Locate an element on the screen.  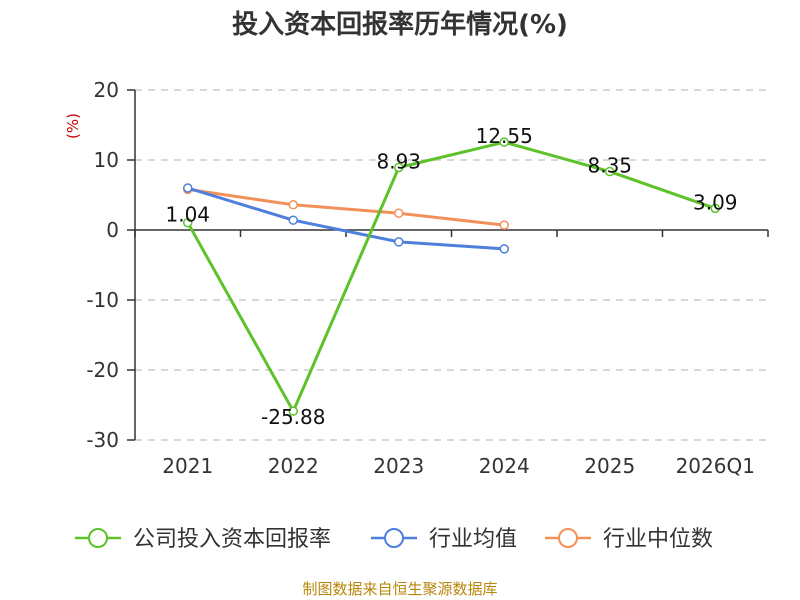
legend-item-0: 公司投入资本回报率 is located at coordinates (203, 539).